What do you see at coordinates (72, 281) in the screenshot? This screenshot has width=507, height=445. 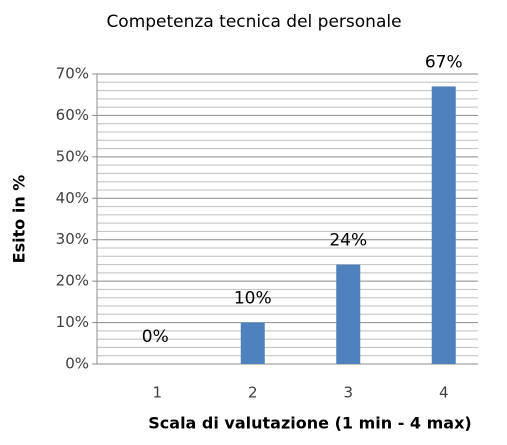 I see `y-tick-label: 20%` at bounding box center [72, 281].